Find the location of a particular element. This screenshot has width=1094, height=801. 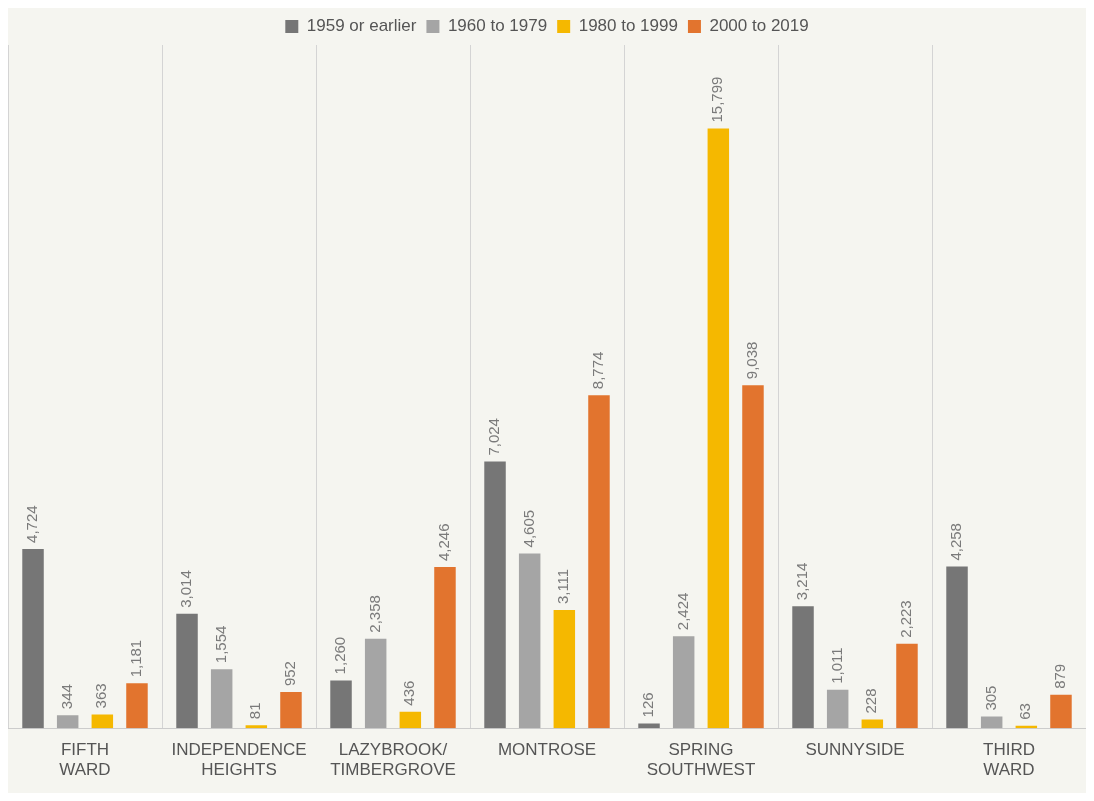

data-label: 228 is located at coordinates (871, 701).